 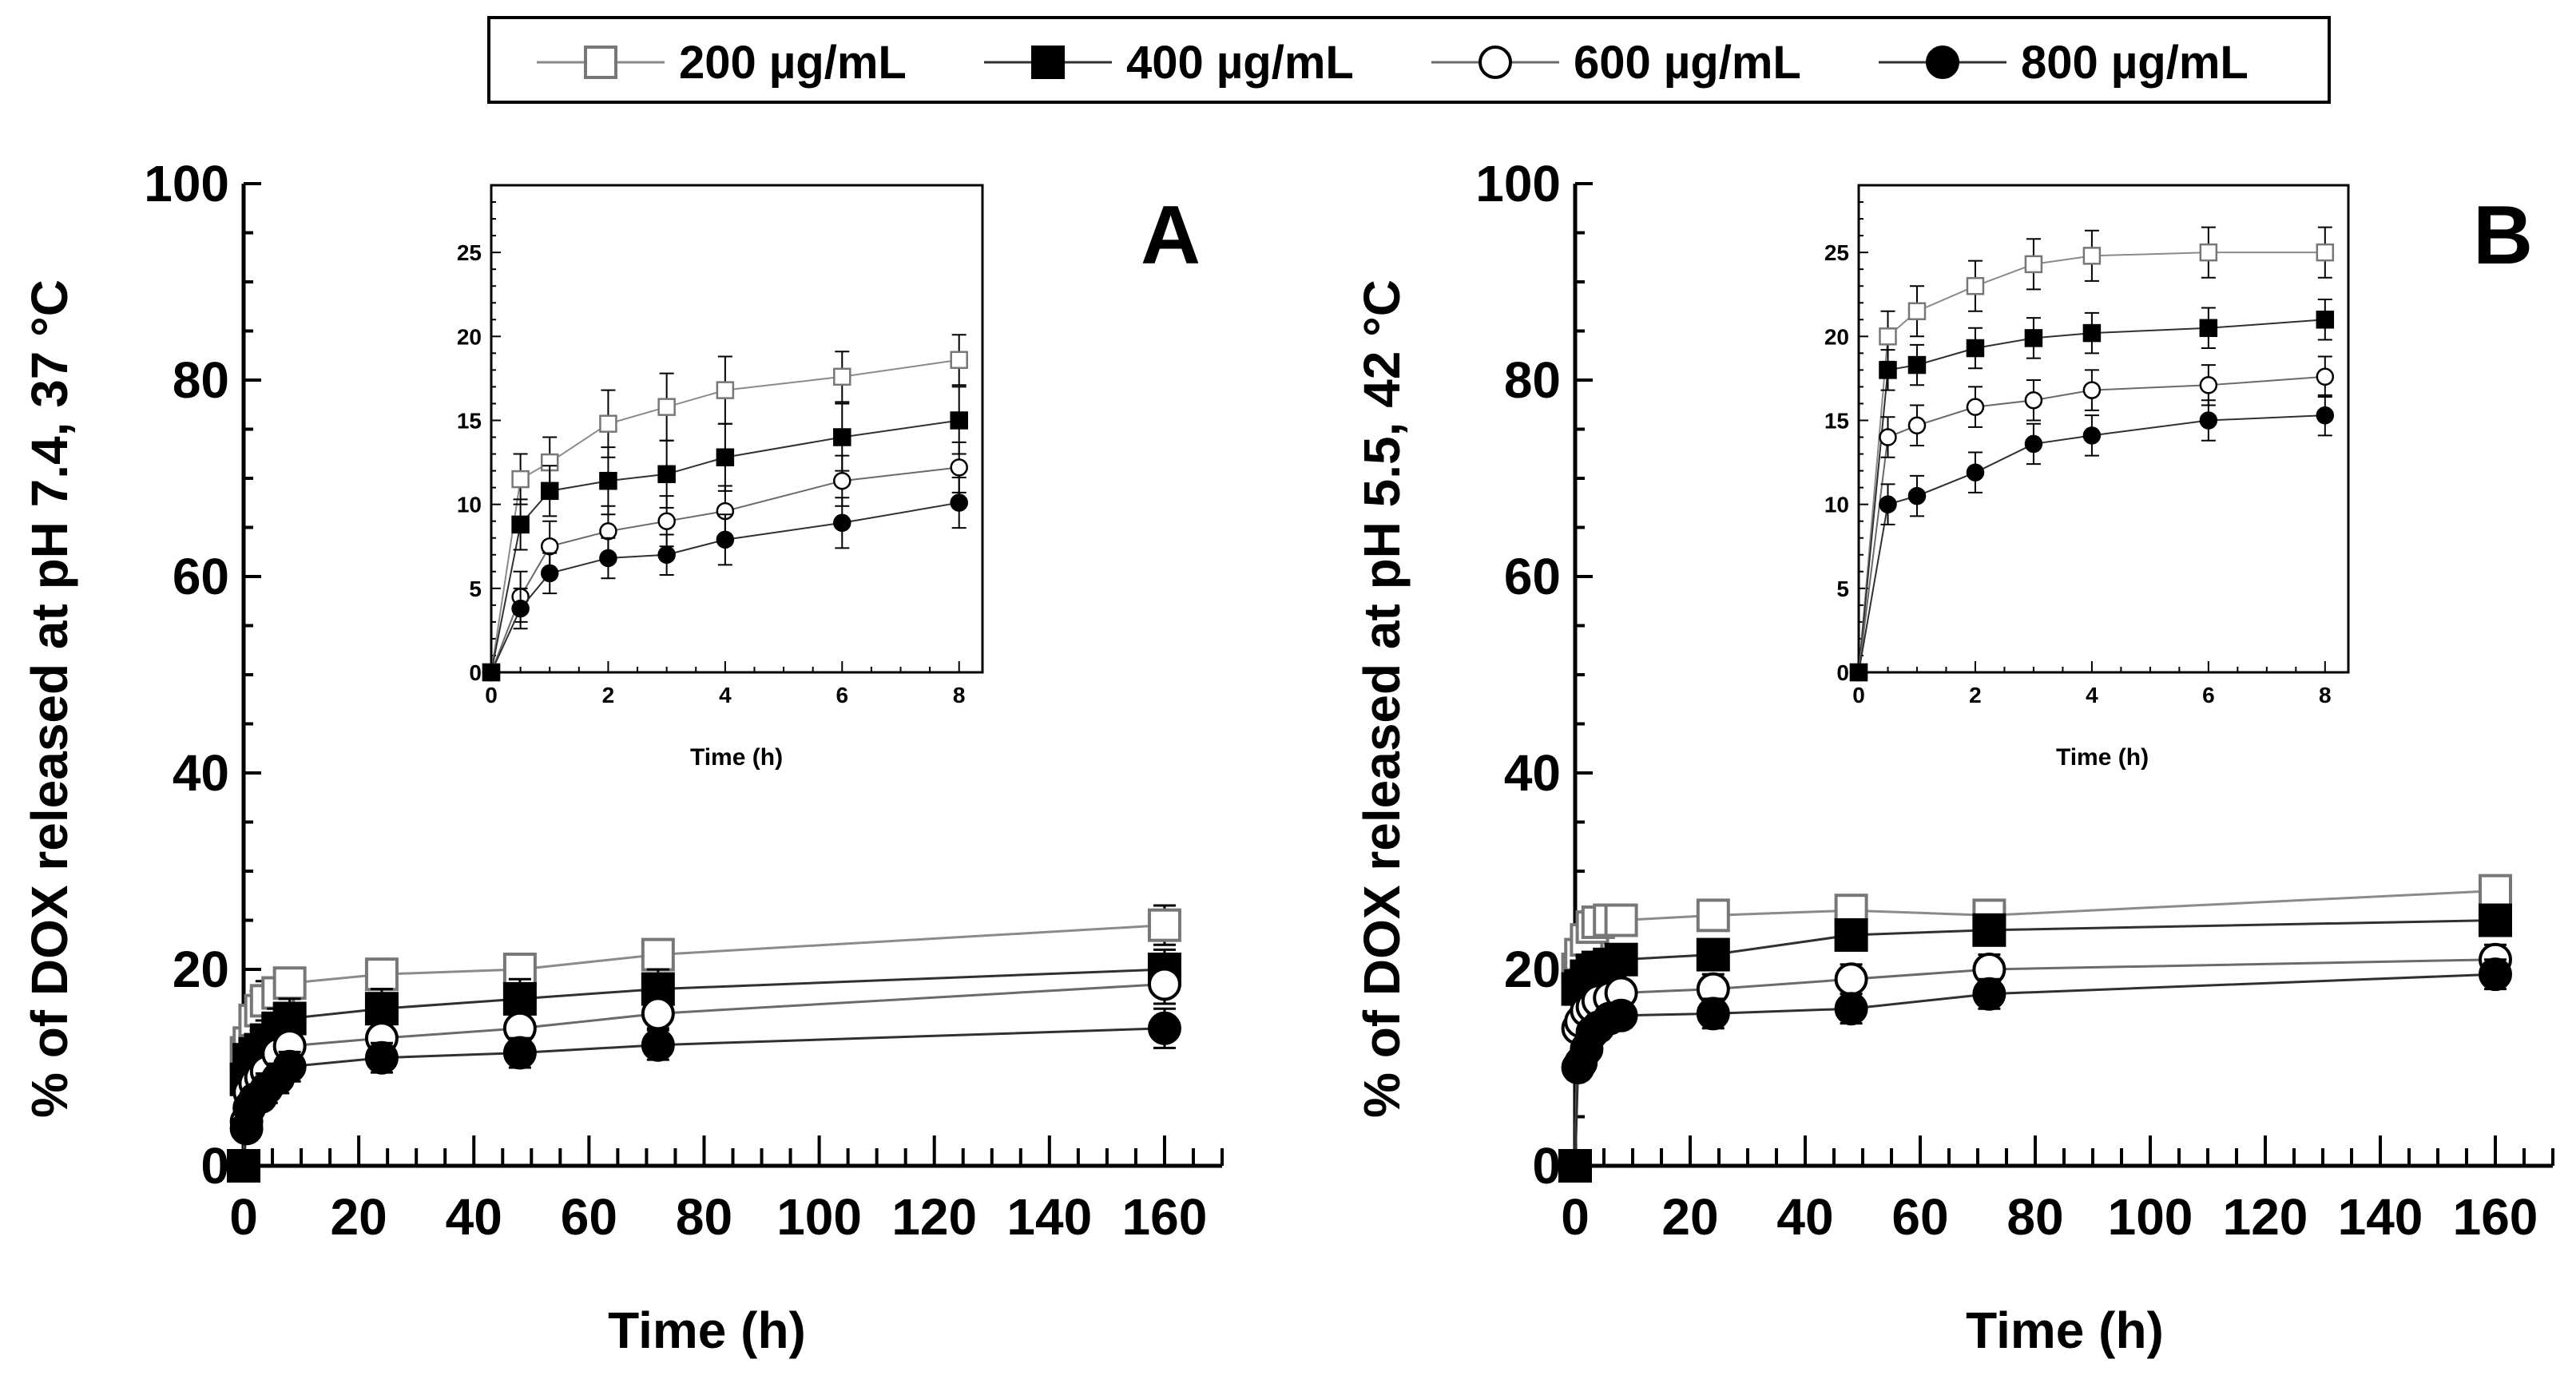 I want to click on x-tick-label-a: 160, so click(x=1165, y=1217).